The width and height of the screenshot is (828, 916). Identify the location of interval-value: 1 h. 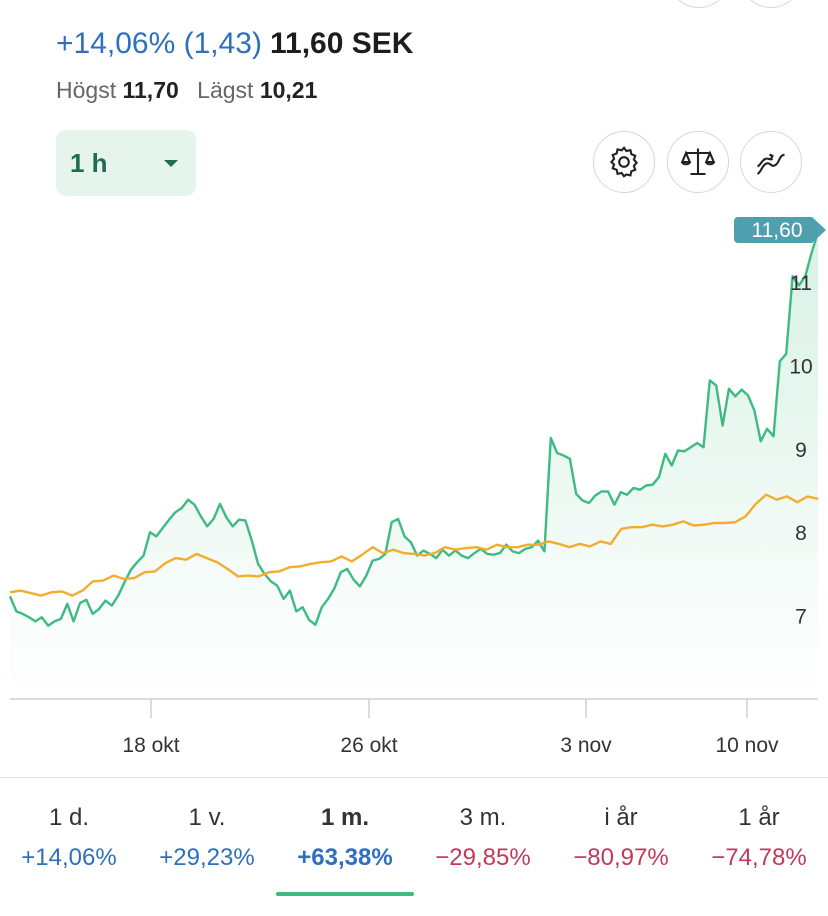
(89, 162).